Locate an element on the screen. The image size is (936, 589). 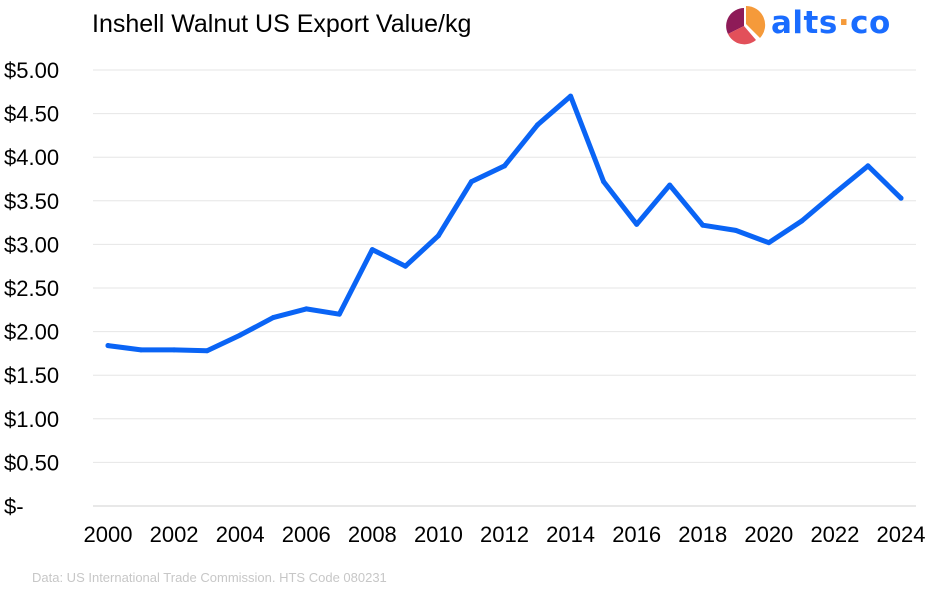
x-tick-label: 2024 is located at coordinates (901, 534).